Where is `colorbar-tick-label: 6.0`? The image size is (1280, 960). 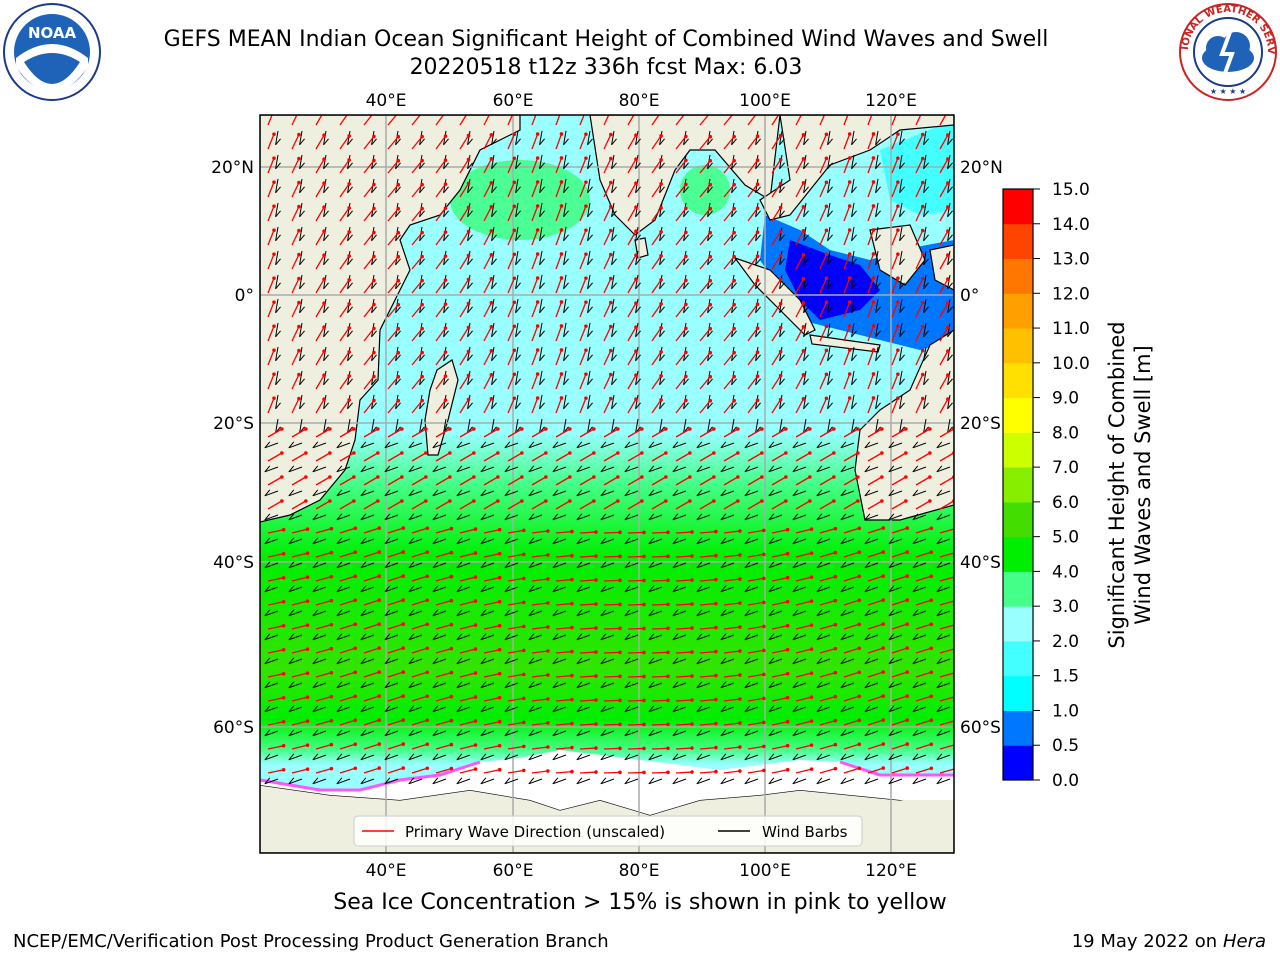 colorbar-tick-label: 6.0 is located at coordinates (1065, 503).